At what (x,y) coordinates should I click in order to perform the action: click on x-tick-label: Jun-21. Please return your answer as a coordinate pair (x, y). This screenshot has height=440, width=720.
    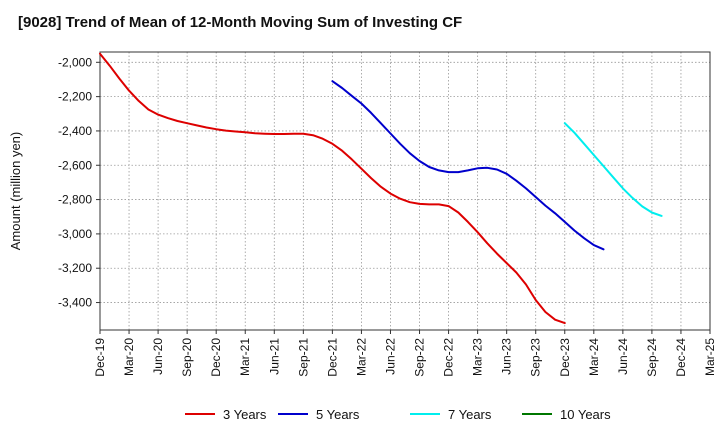
    Looking at the image, I should click on (274, 356).